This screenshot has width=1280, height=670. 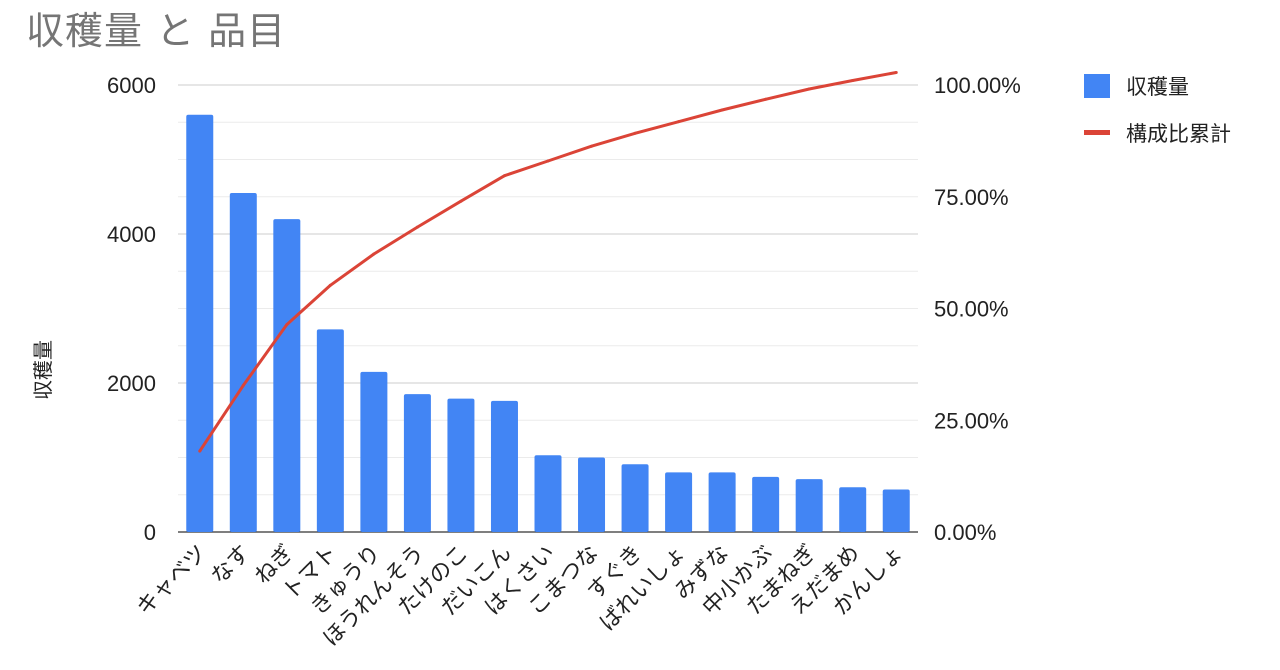 What do you see at coordinates (43, 370) in the screenshot?
I see `y-axis-title: 収穫量` at bounding box center [43, 370].